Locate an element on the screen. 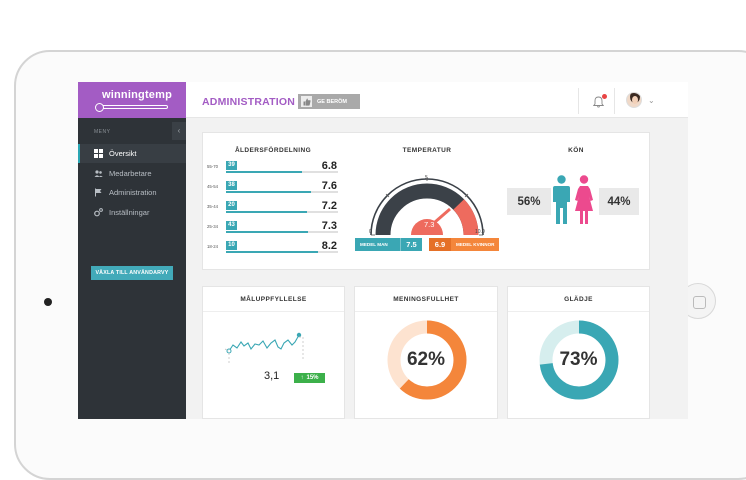  logo-text: winningtemp is located at coordinates (137, 95).